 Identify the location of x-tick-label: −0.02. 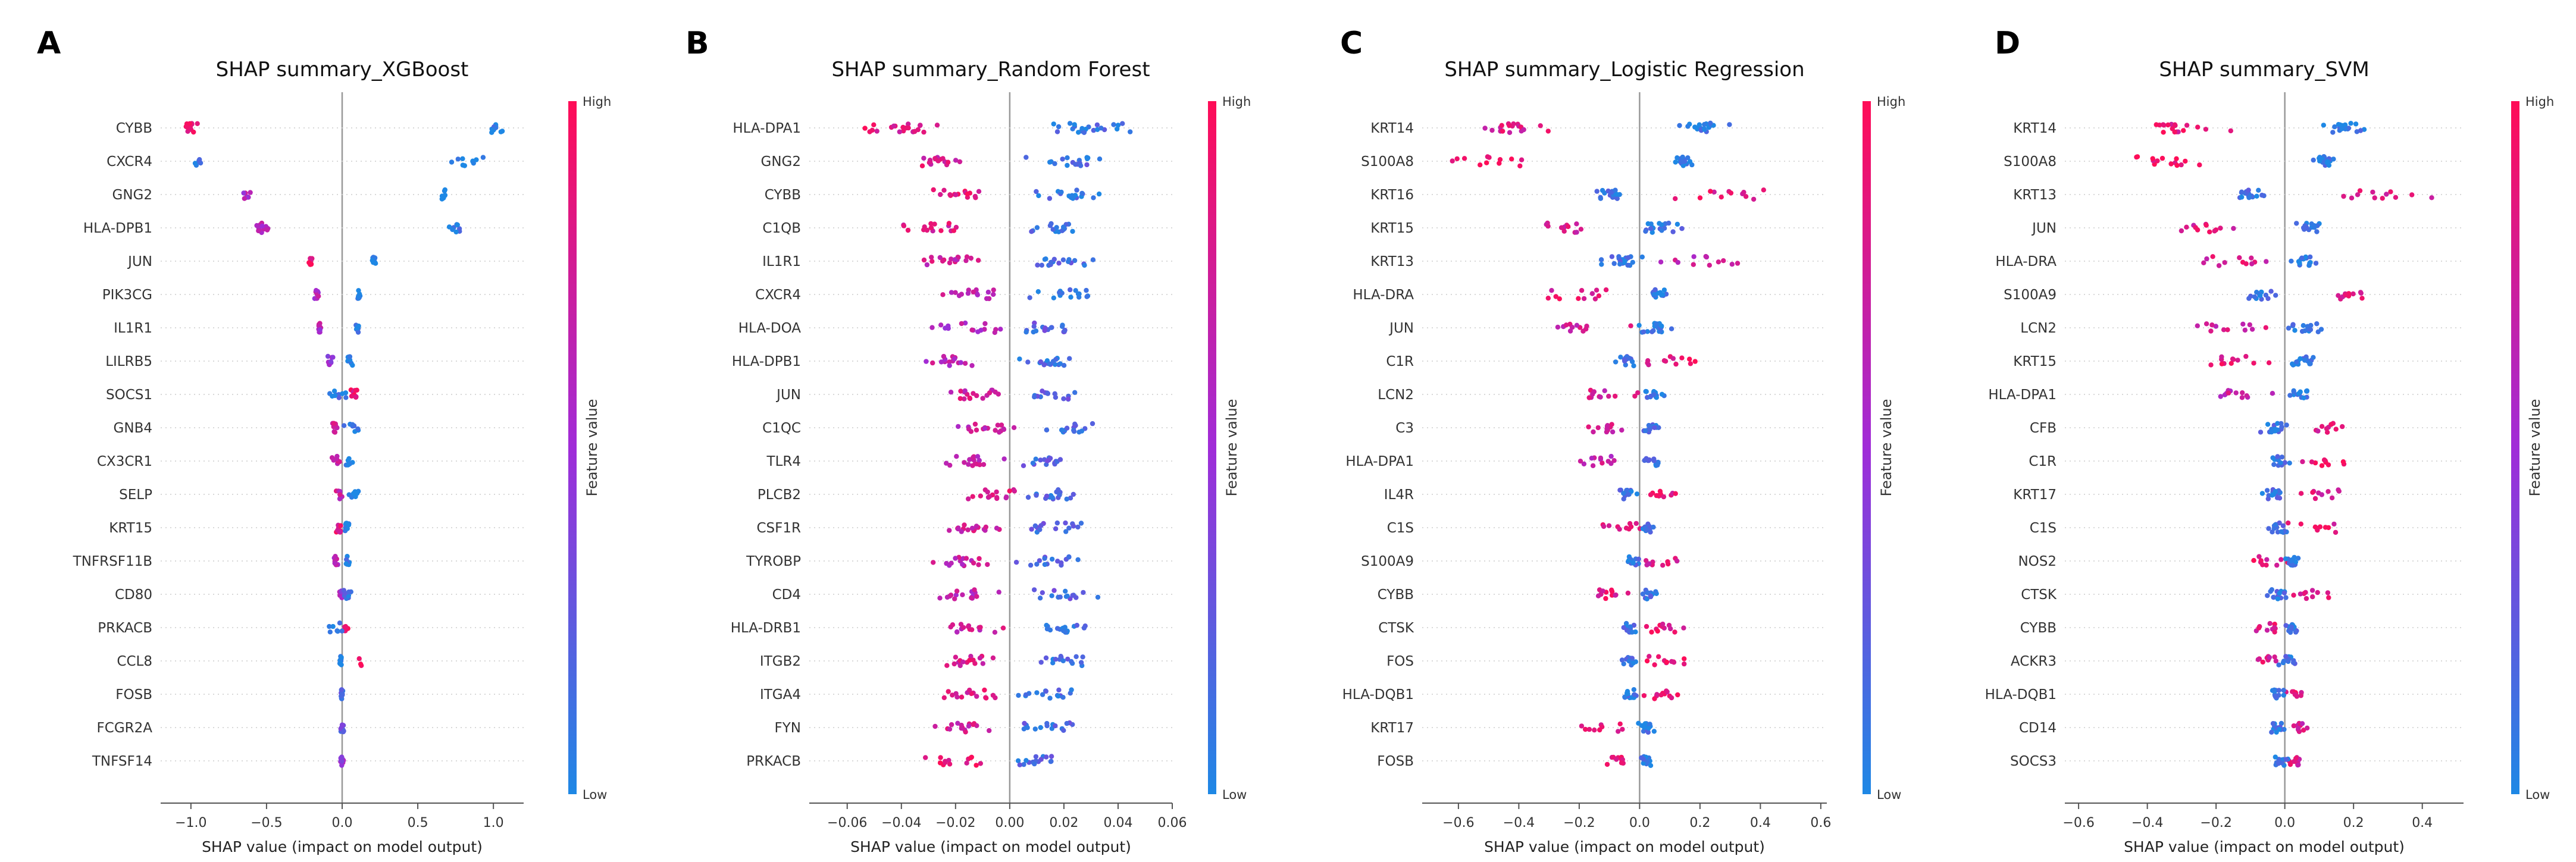
(955, 823).